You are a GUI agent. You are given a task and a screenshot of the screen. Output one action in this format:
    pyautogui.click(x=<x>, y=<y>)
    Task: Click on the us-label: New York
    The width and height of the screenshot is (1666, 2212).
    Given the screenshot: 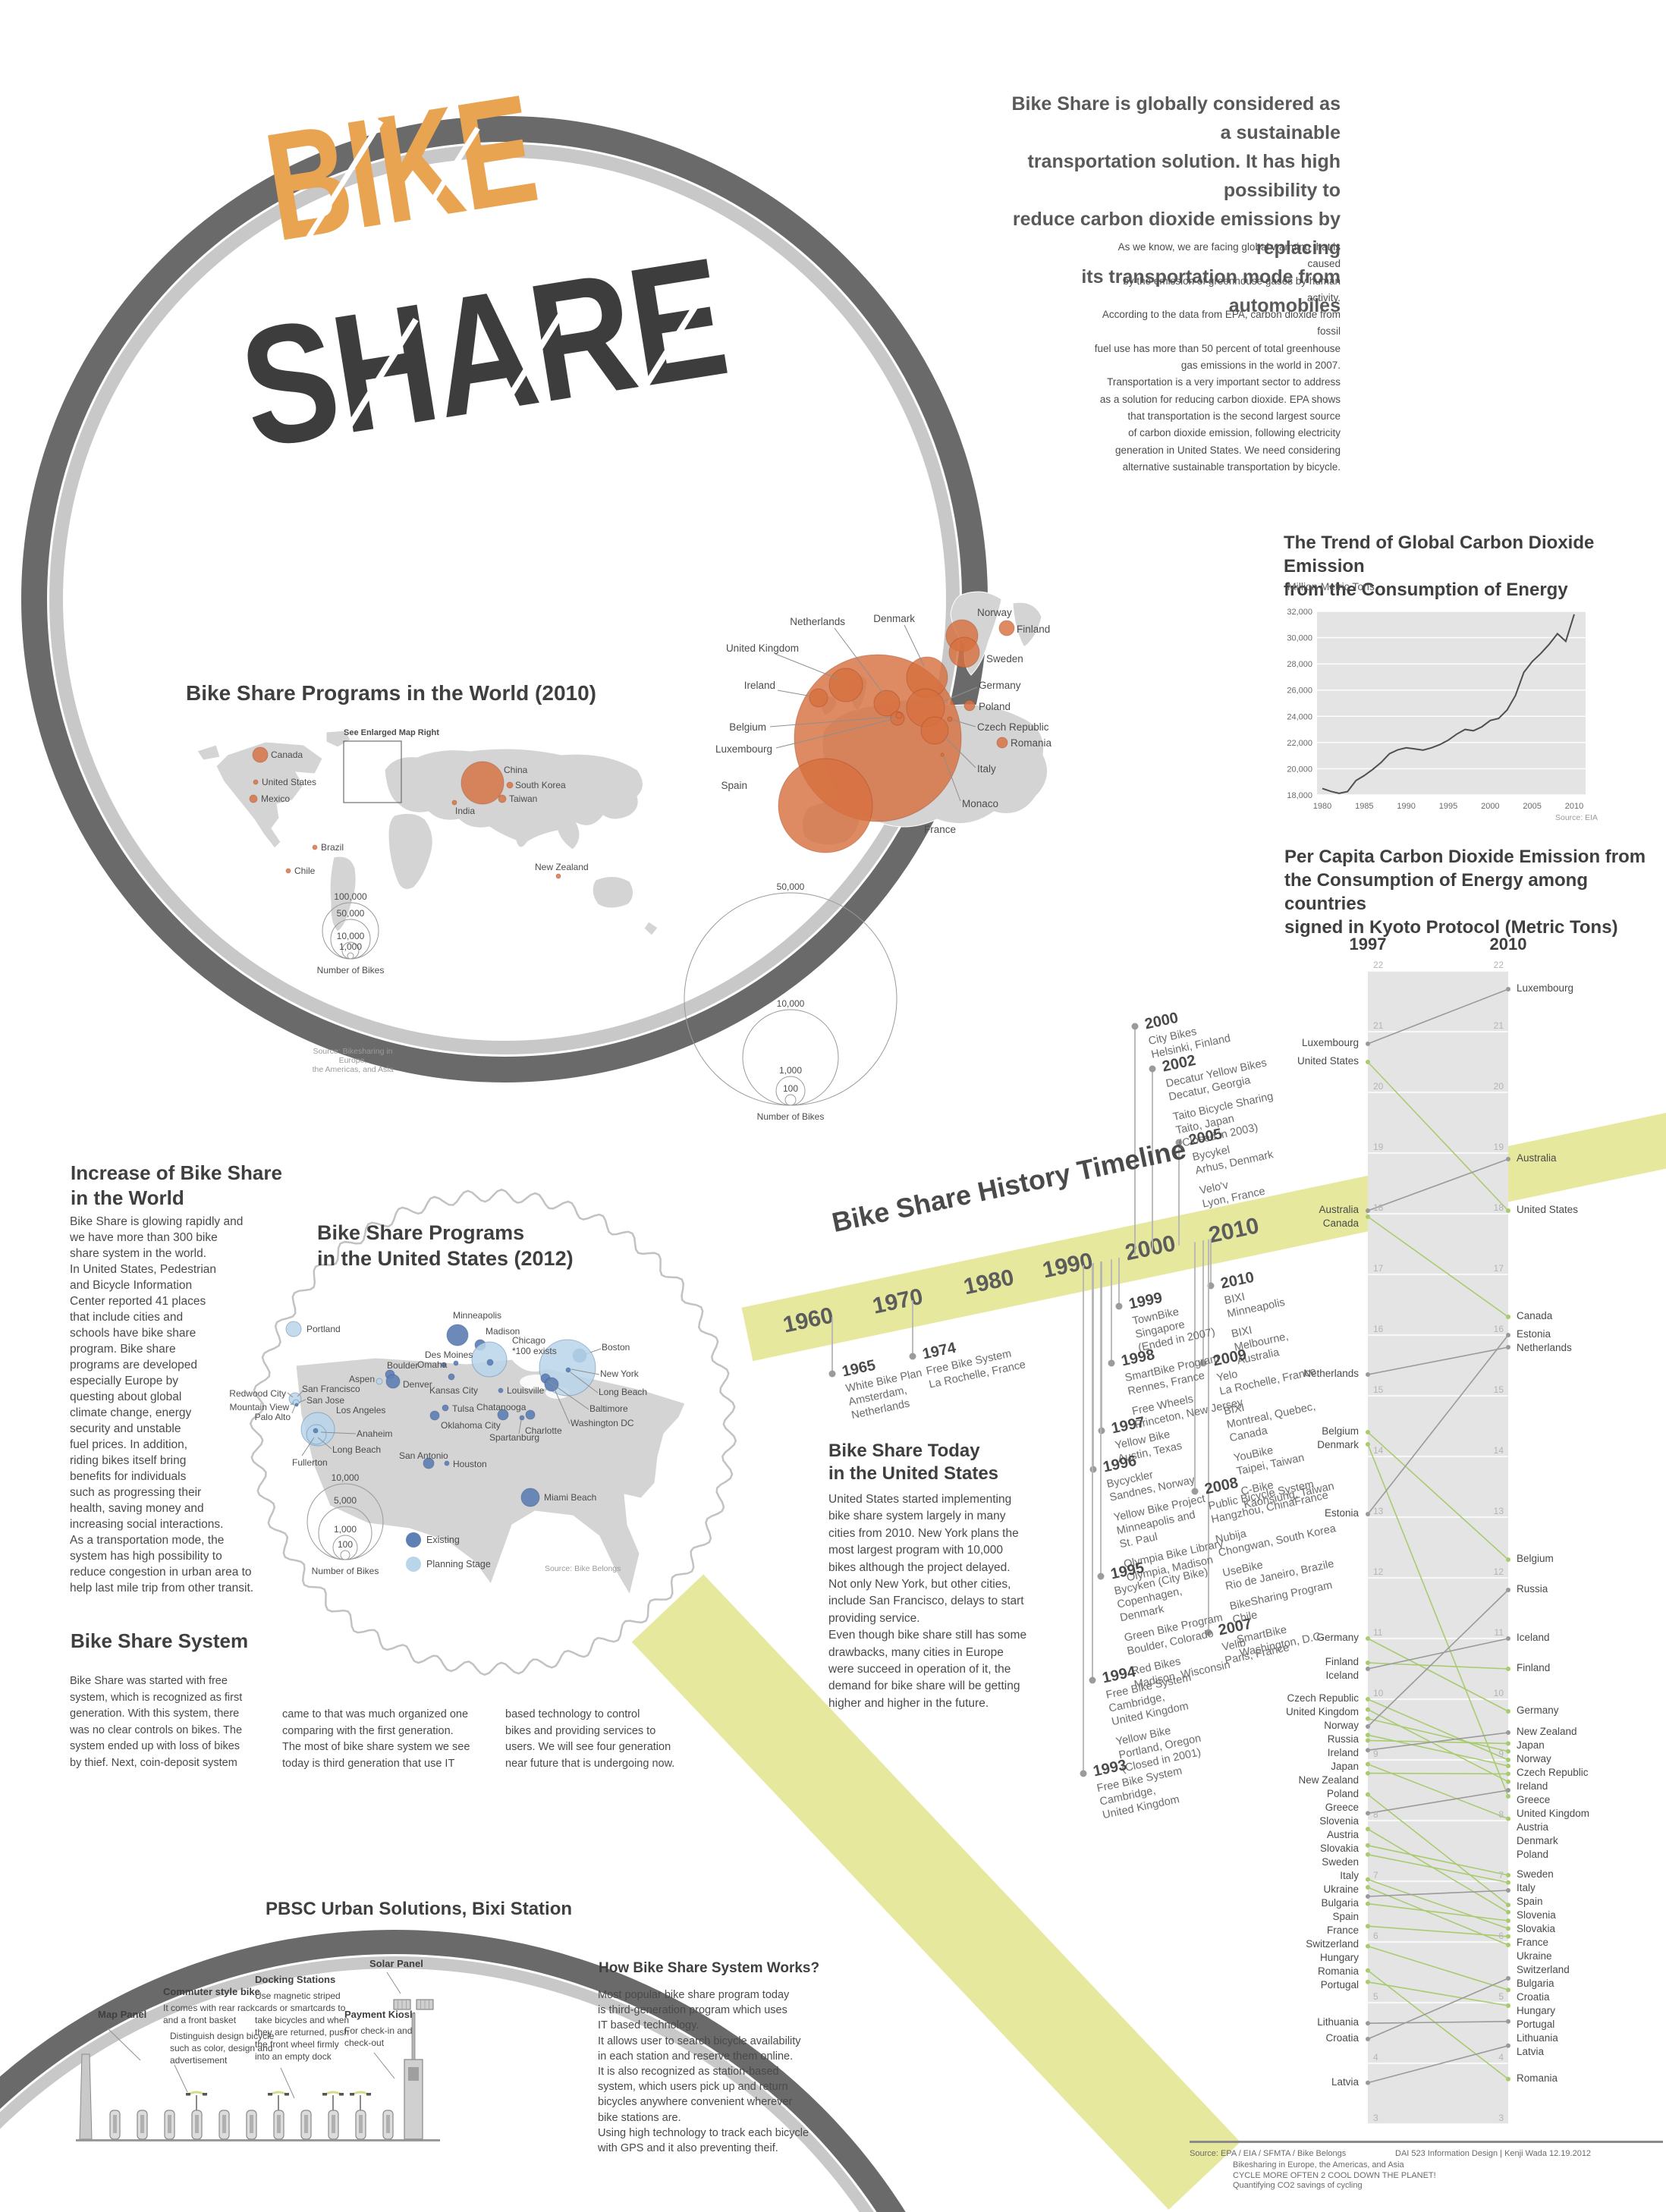 What is the action you would take?
    pyautogui.click(x=619, y=1373)
    